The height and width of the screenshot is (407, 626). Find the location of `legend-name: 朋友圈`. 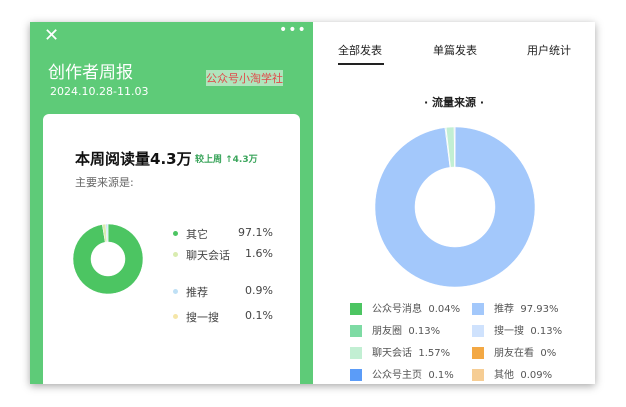

legend-name: 朋友圈 is located at coordinates (387, 331).